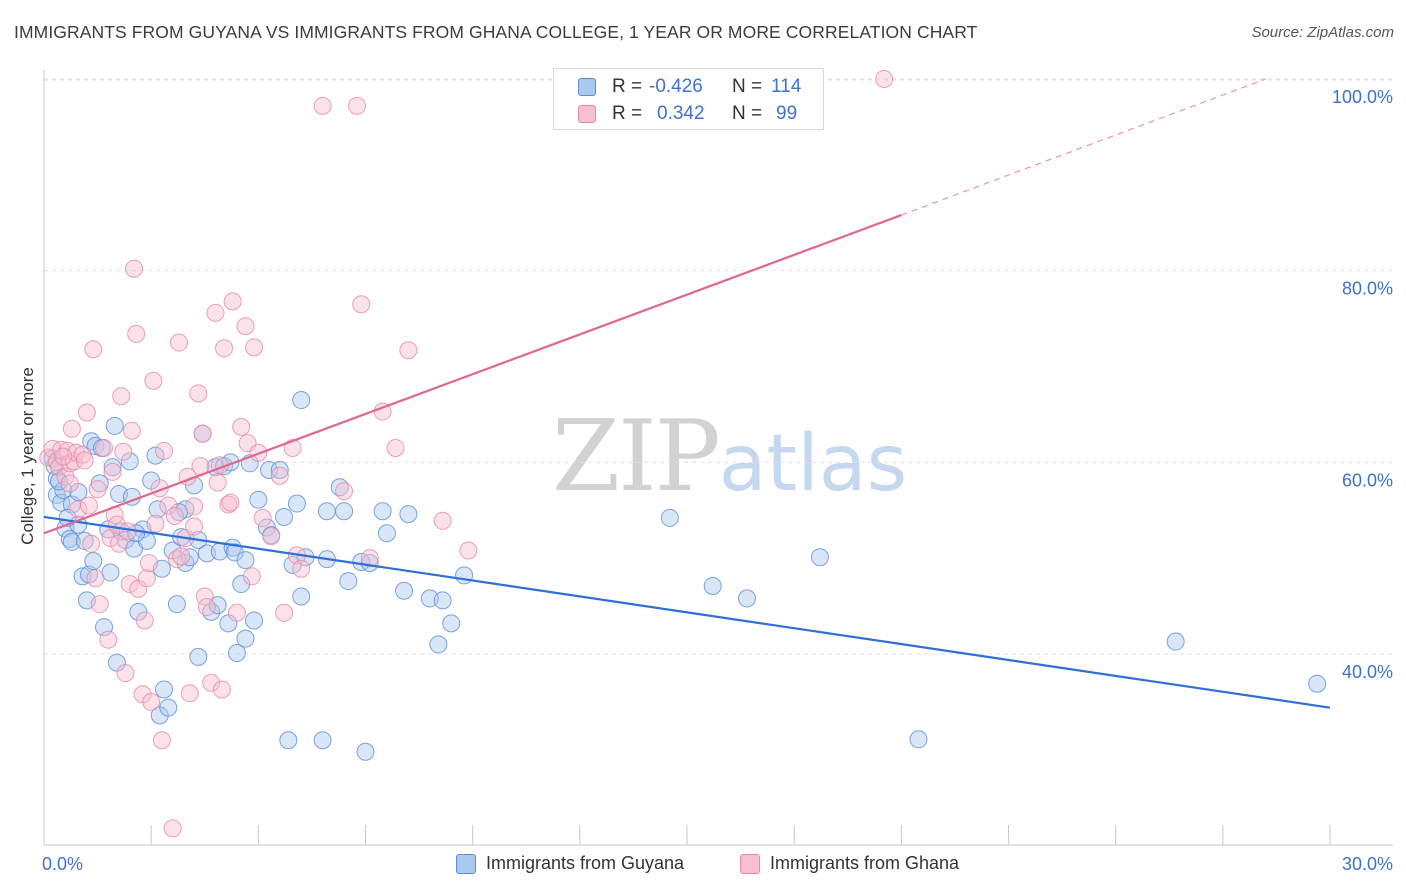 The width and height of the screenshot is (1406, 892). What do you see at coordinates (636, 457) in the screenshot?
I see `watermark-zip: ZIP` at bounding box center [636, 457].